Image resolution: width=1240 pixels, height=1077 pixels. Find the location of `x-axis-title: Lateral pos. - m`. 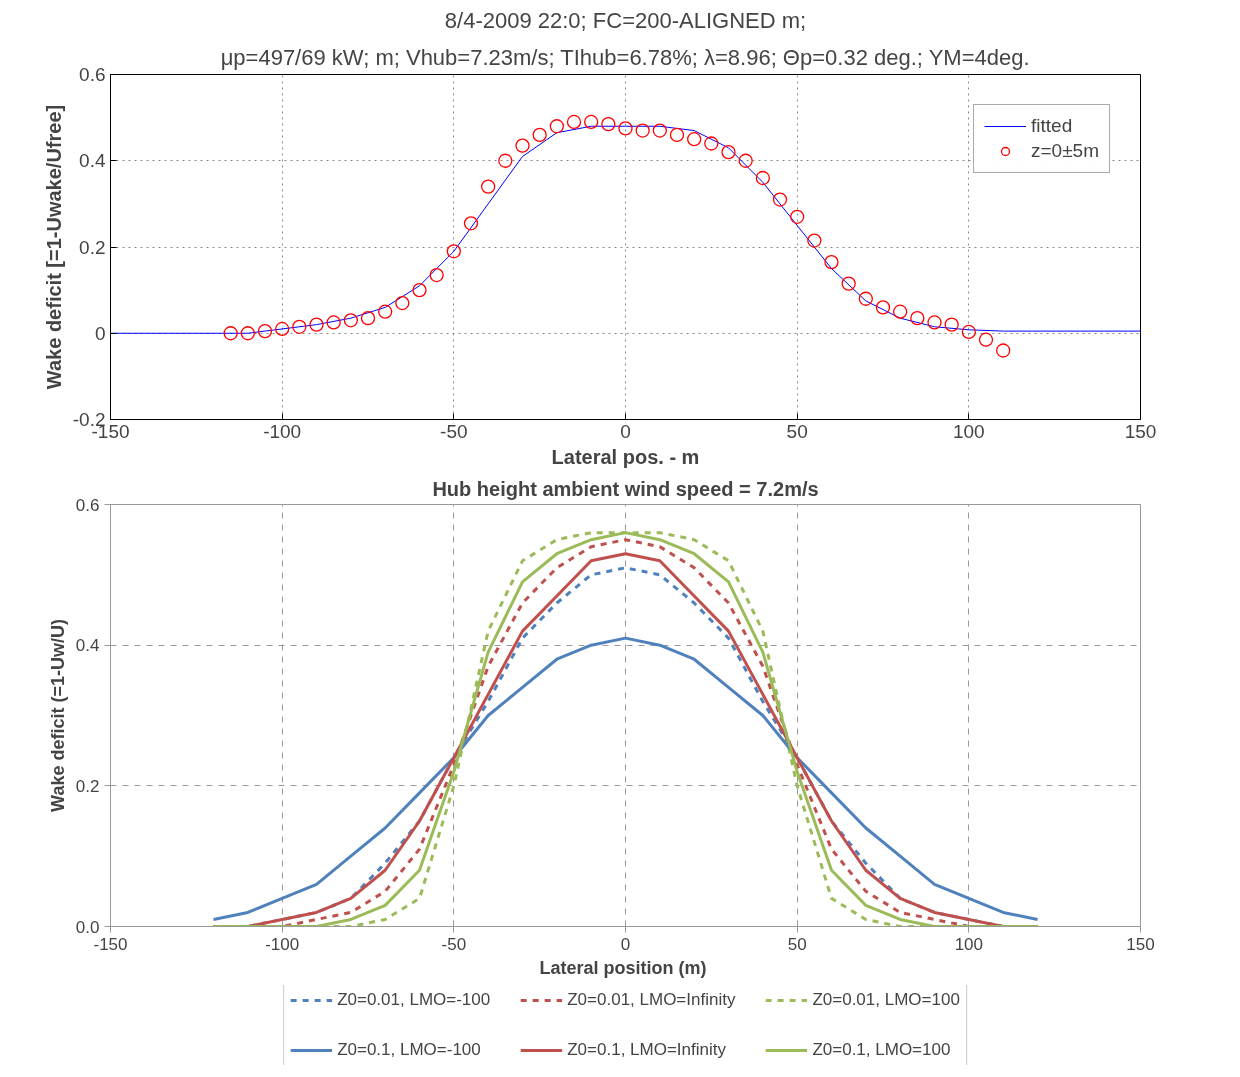

x-axis-title: Lateral pos. - m is located at coordinates (625, 456).